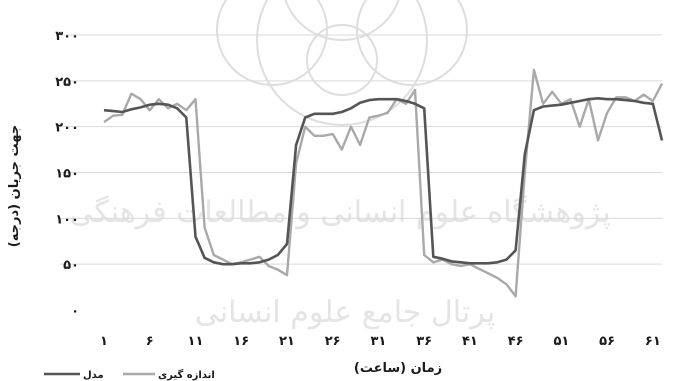  Describe the element at coordinates (186, 374) in the screenshot. I see `legend-label-measured: اندازه گیری` at that location.